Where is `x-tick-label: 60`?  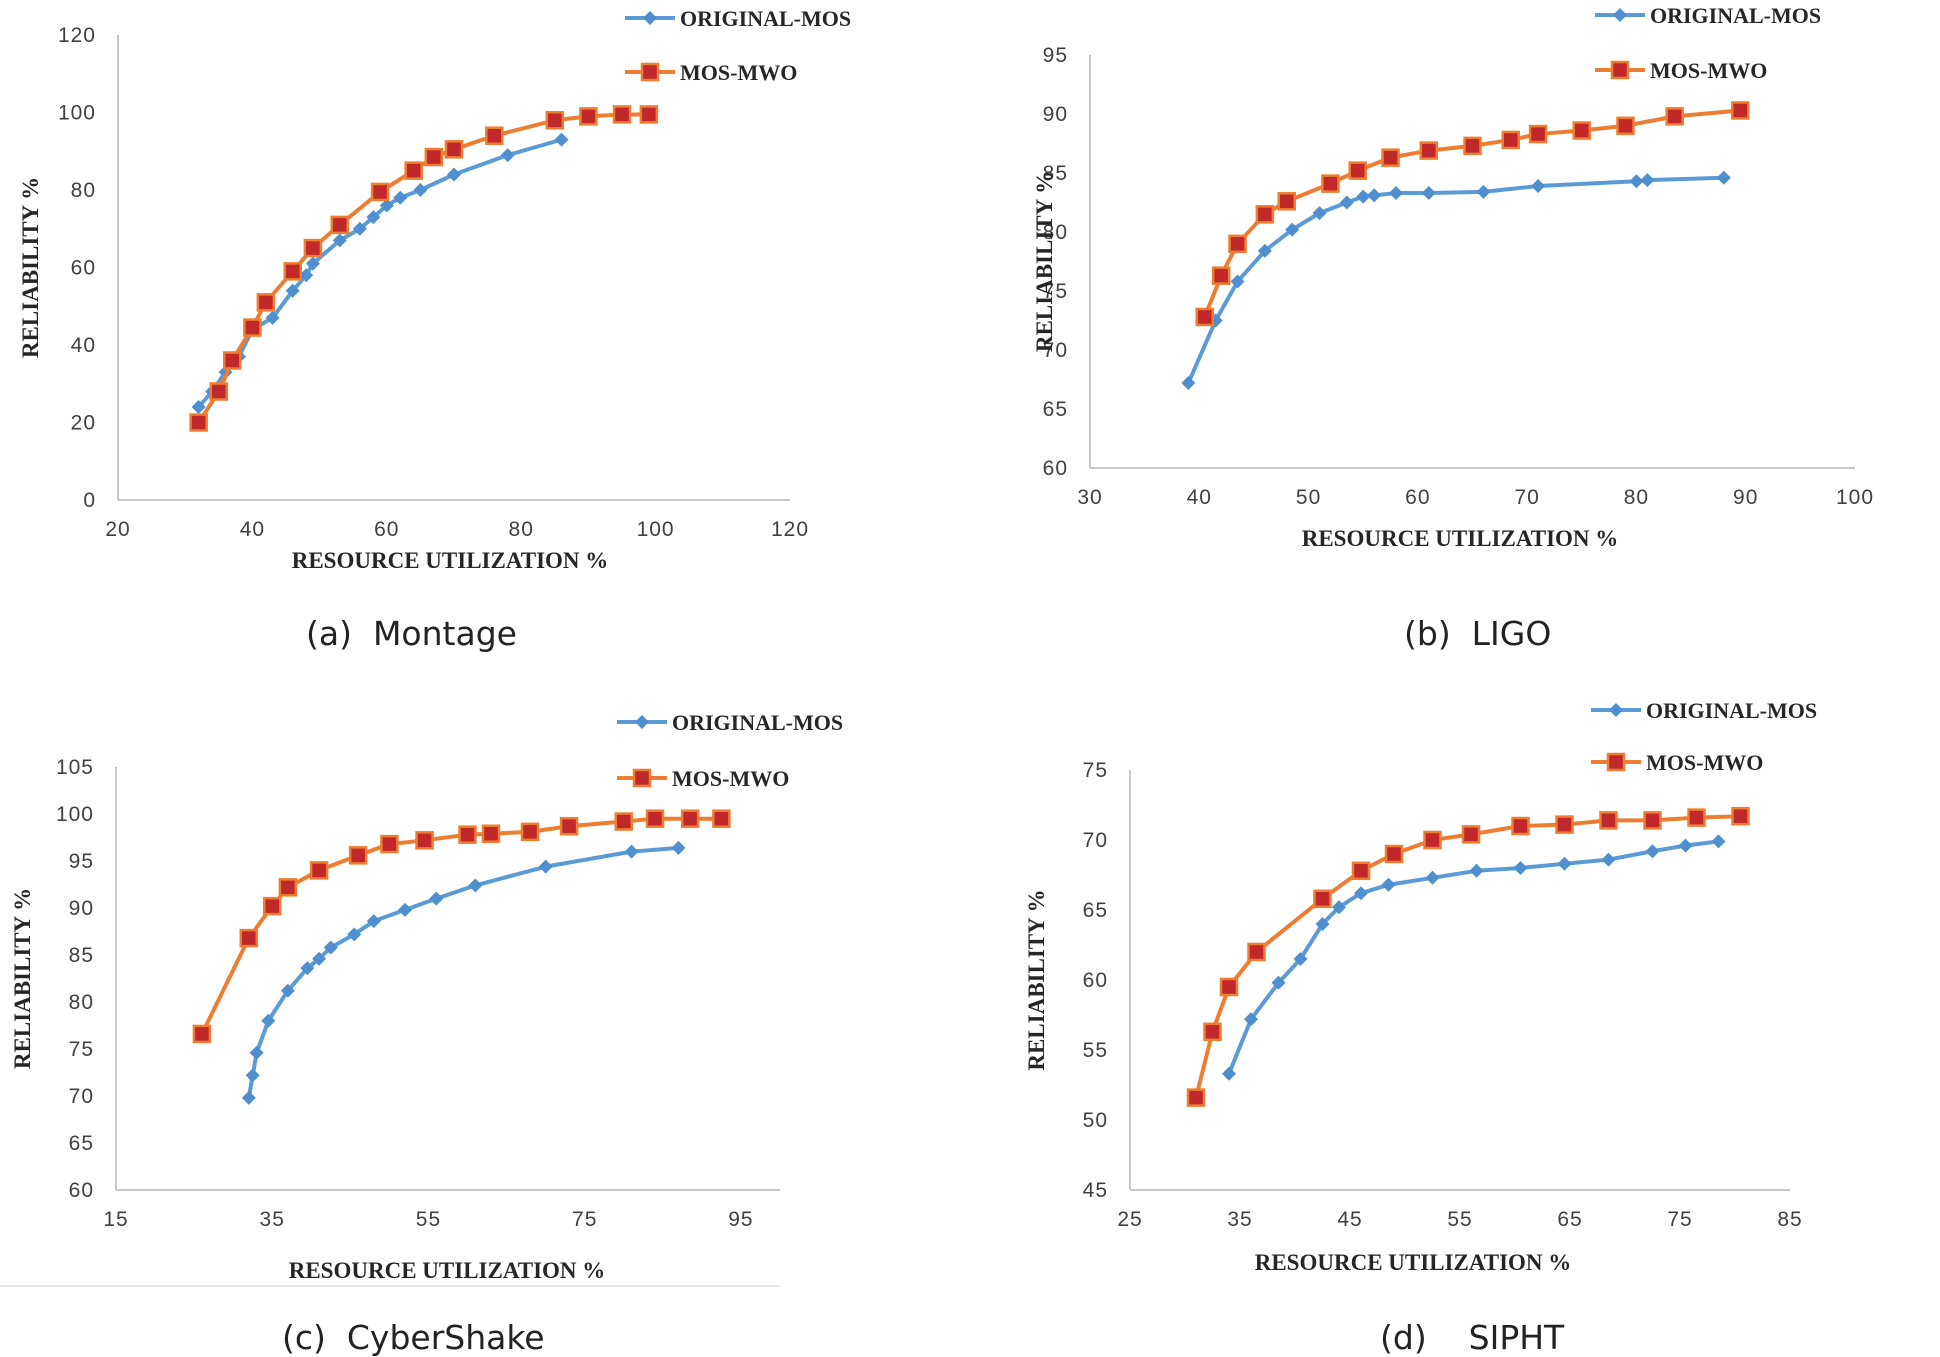
x-tick-label: 60 is located at coordinates (386, 529).